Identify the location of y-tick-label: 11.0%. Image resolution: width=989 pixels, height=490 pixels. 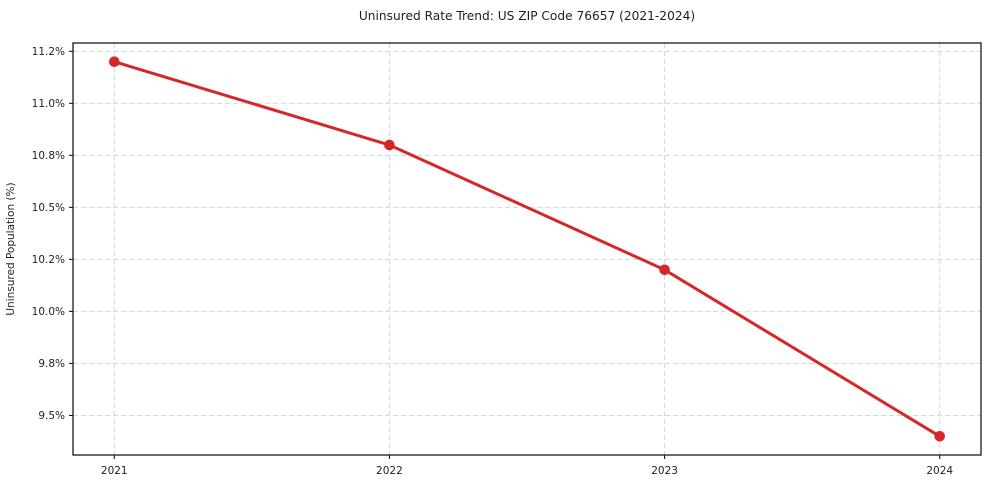
(48, 104).